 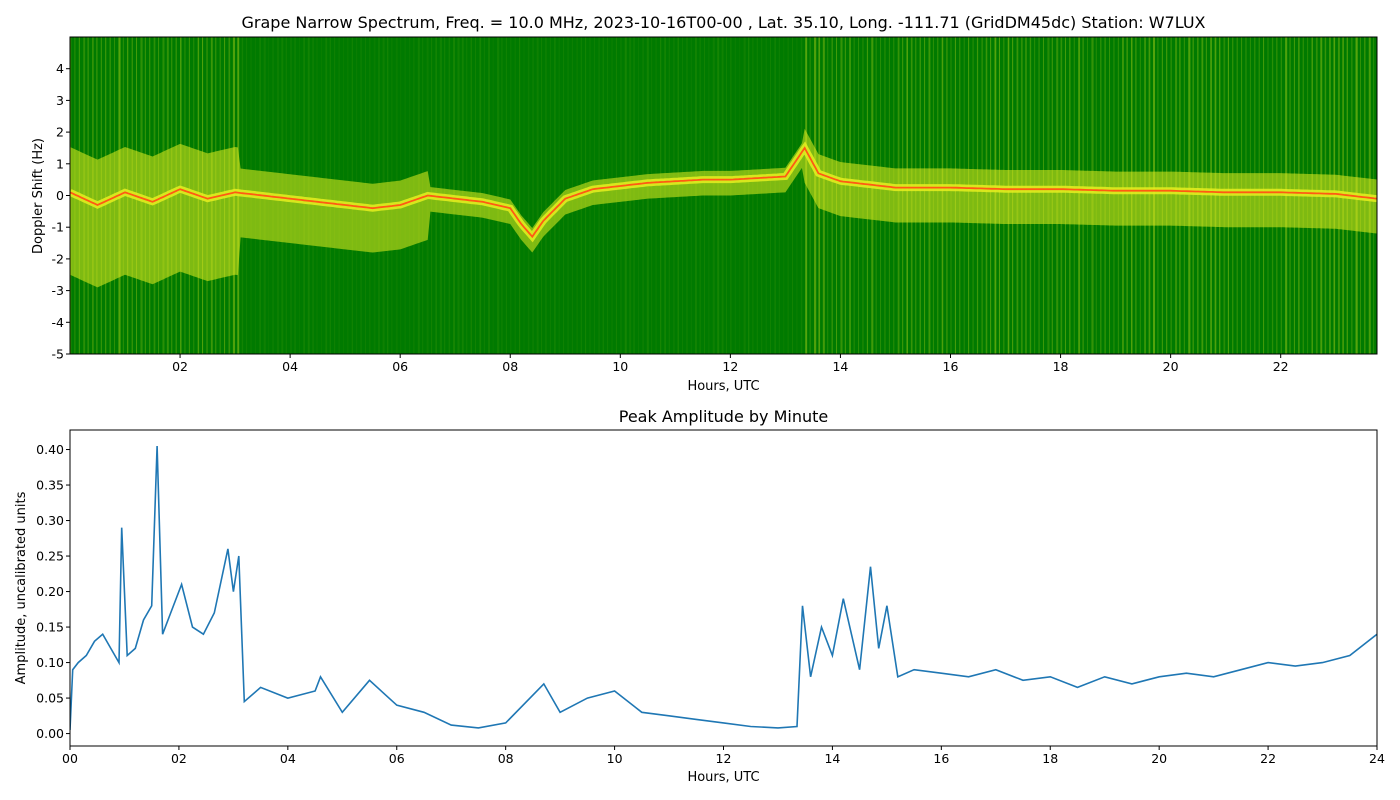 I want to click on amplitude-y-tick-label: 0.25, so click(x=50, y=556).